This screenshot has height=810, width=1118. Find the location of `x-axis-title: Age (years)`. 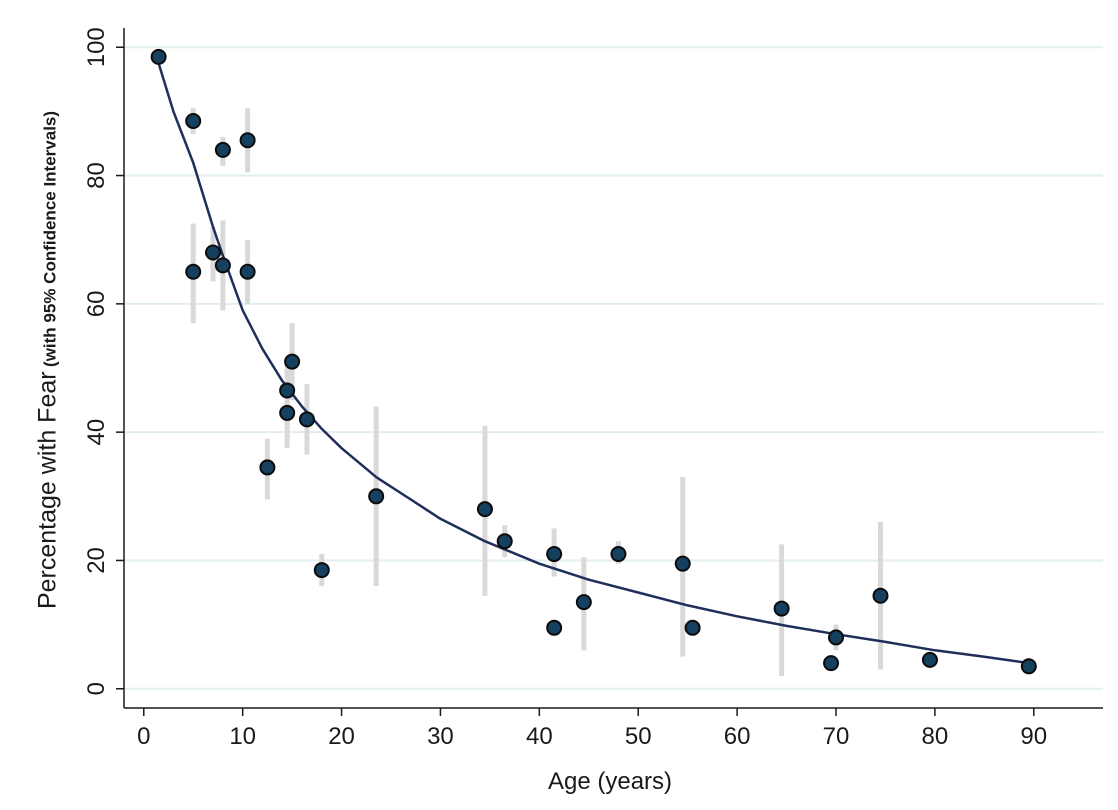

x-axis-title: Age (years) is located at coordinates (610, 781).